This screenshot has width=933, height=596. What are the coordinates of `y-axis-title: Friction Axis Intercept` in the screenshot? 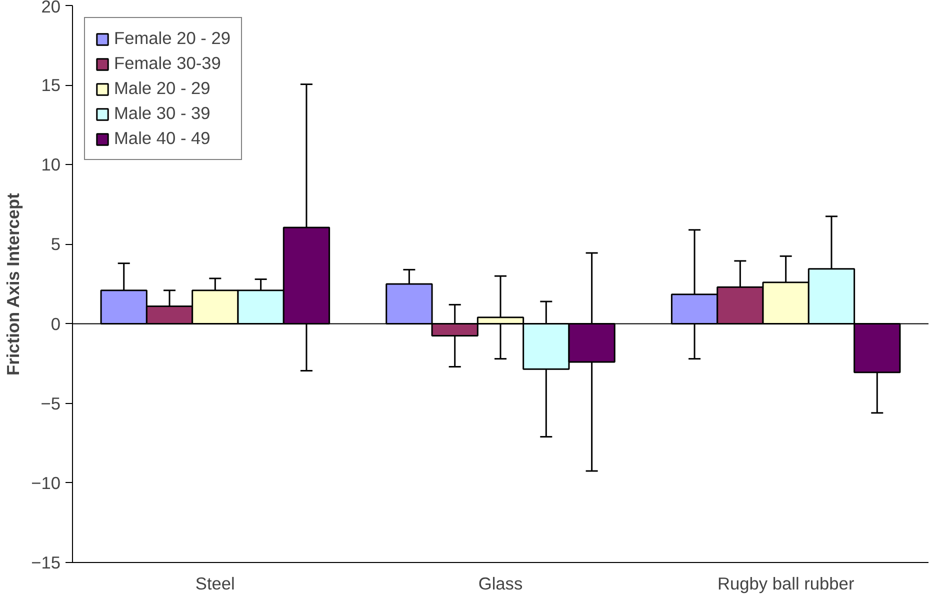 It's located at (13, 284).